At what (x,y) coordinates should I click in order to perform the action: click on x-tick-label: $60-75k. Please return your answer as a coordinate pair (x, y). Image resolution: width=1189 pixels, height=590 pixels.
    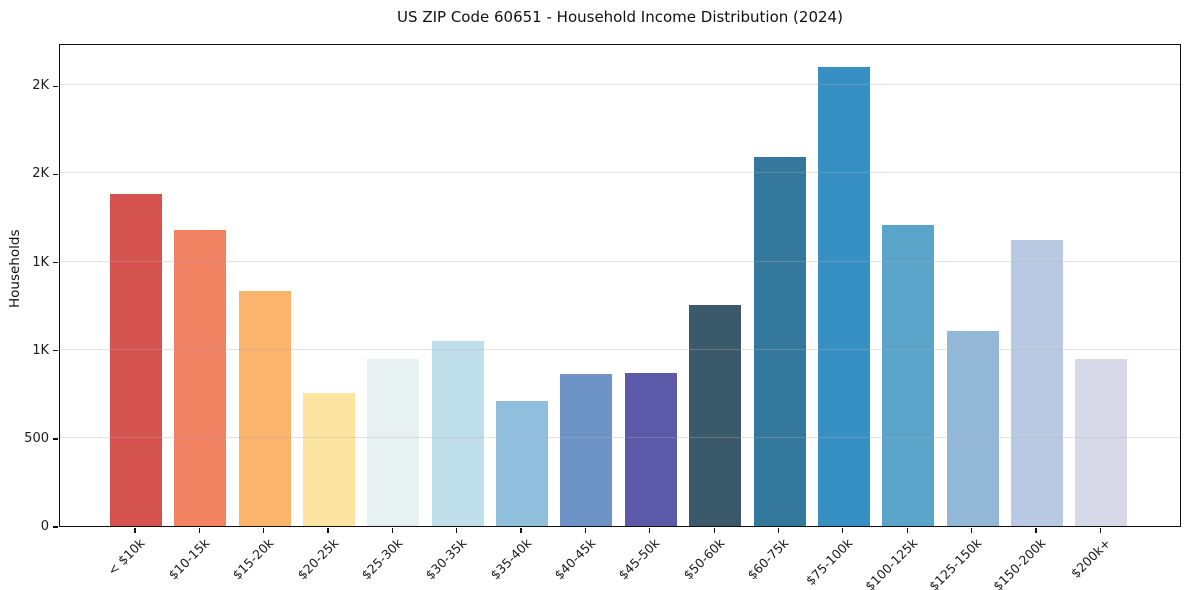
    Looking at the image, I should click on (768, 559).